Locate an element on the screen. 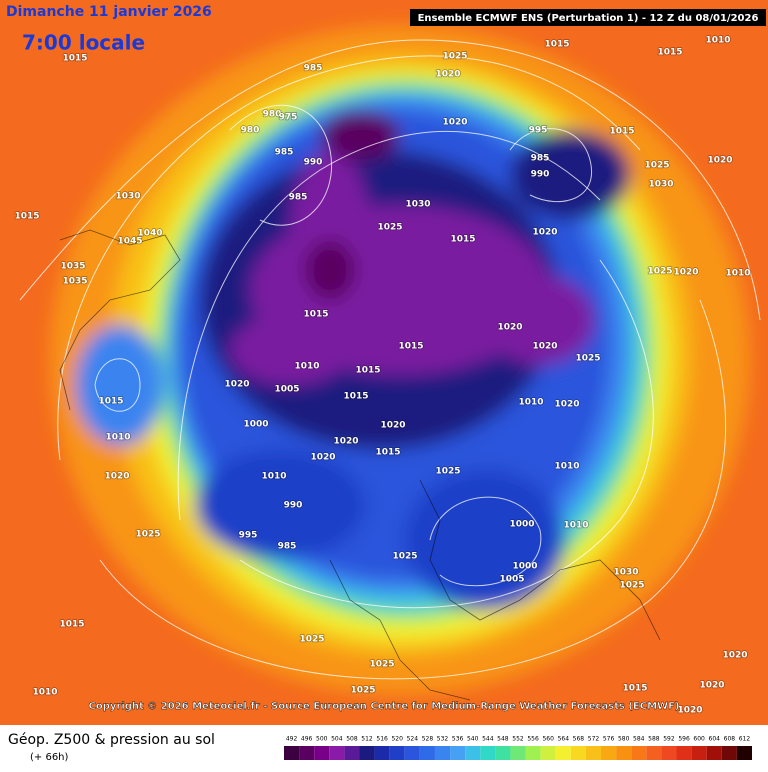 The width and height of the screenshot is (768, 772). footer-lead: (+ 66h) is located at coordinates (49, 757).